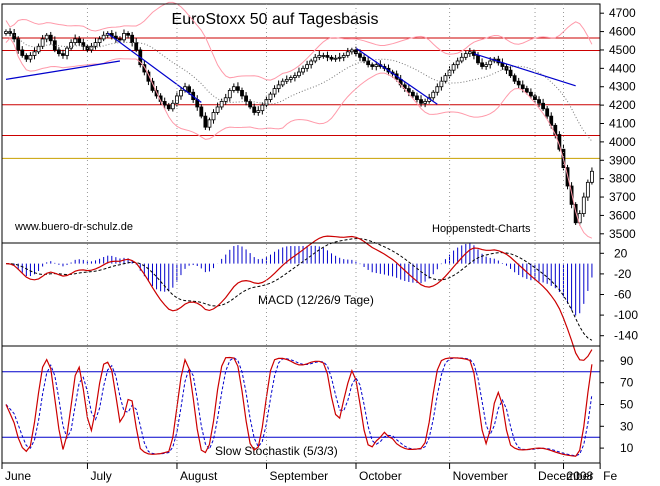  What do you see at coordinates (622, 160) in the screenshot?
I see `price-tick-label: 3900` at bounding box center [622, 160].